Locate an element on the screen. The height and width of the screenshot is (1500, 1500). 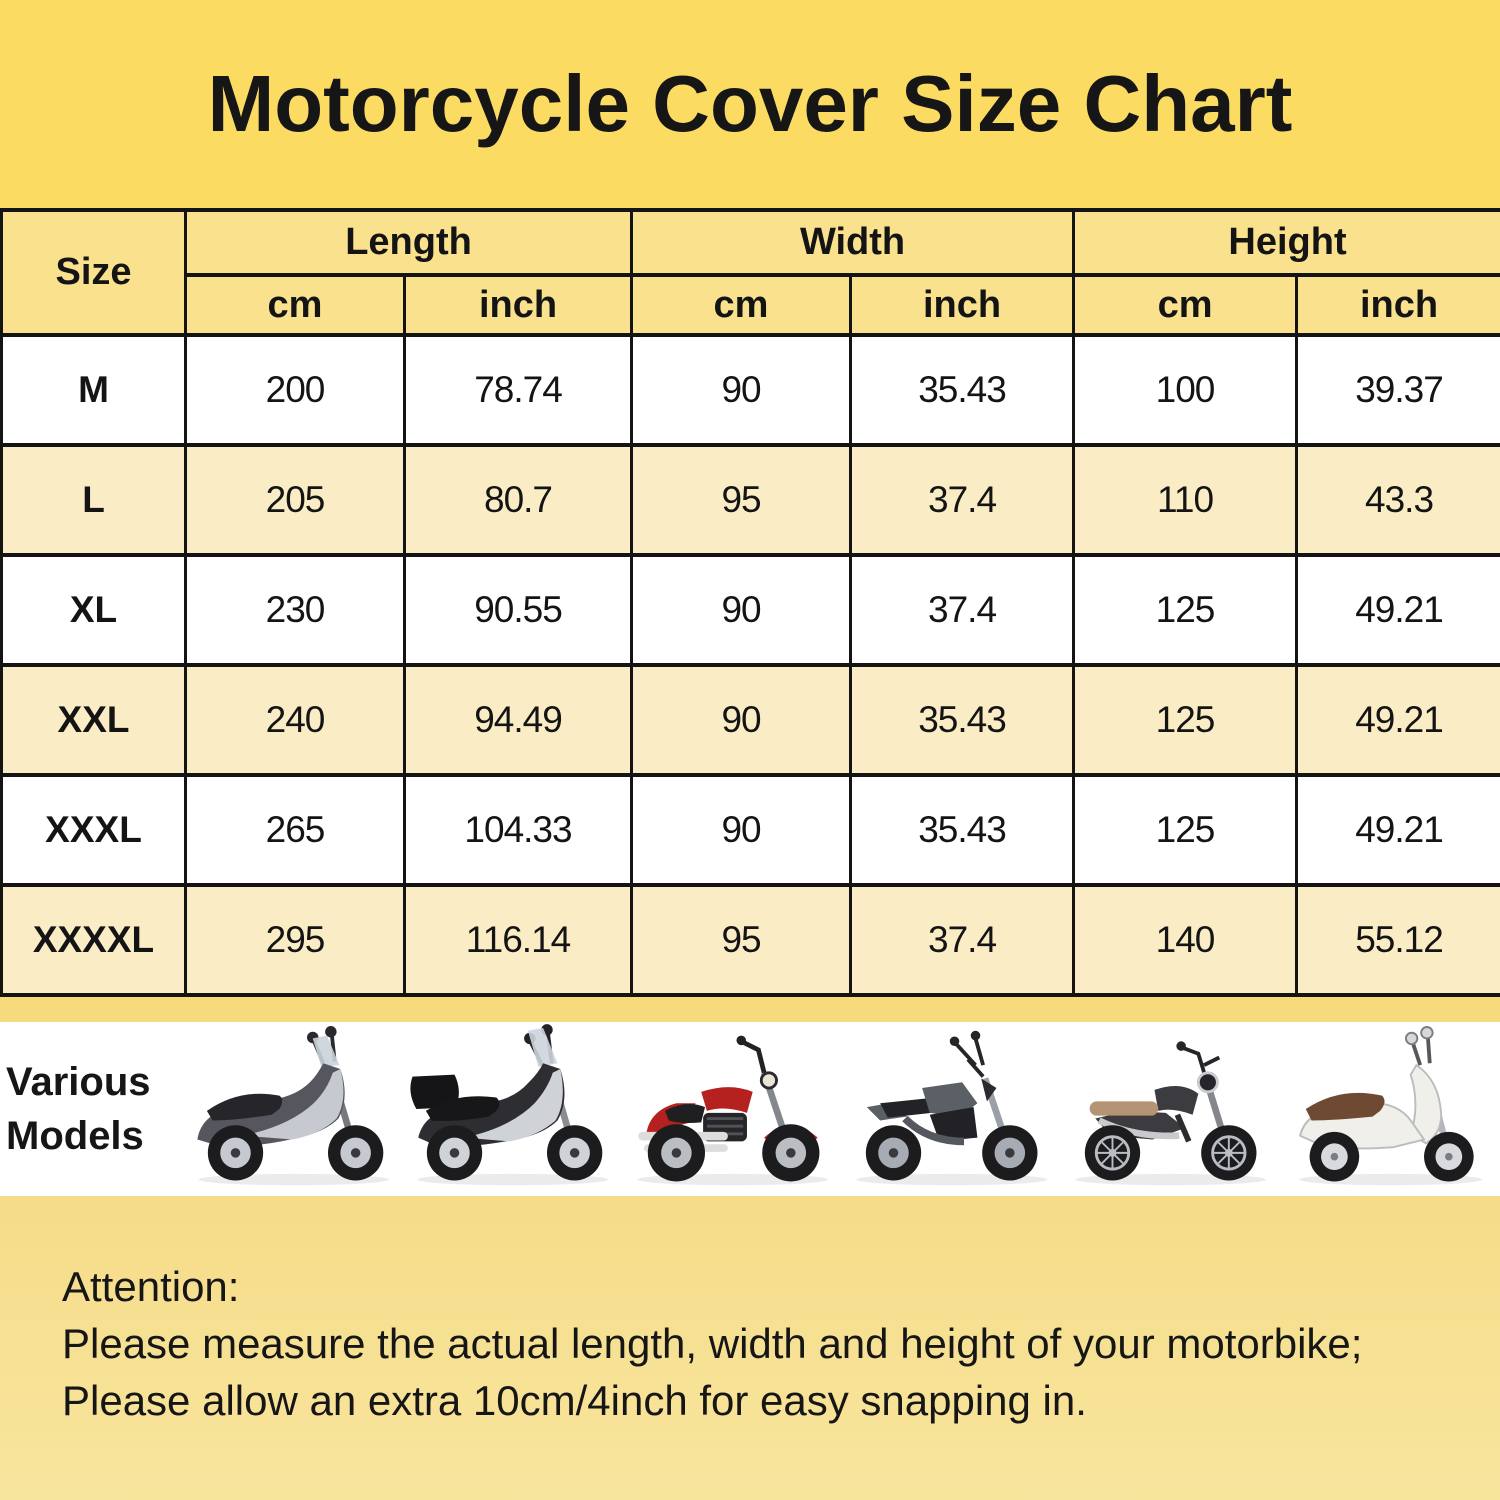
length-inch-value: 94.49 is located at coordinates (518, 720).